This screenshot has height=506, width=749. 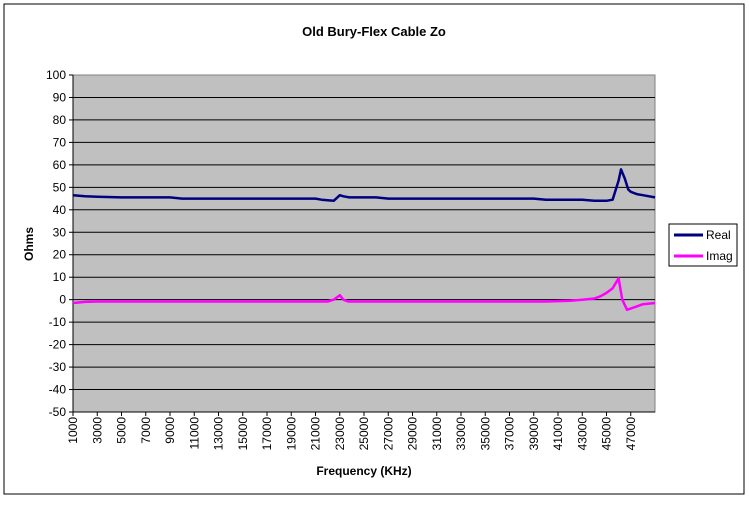 What do you see at coordinates (97, 430) in the screenshot?
I see `x-tick-label: 3000` at bounding box center [97, 430].